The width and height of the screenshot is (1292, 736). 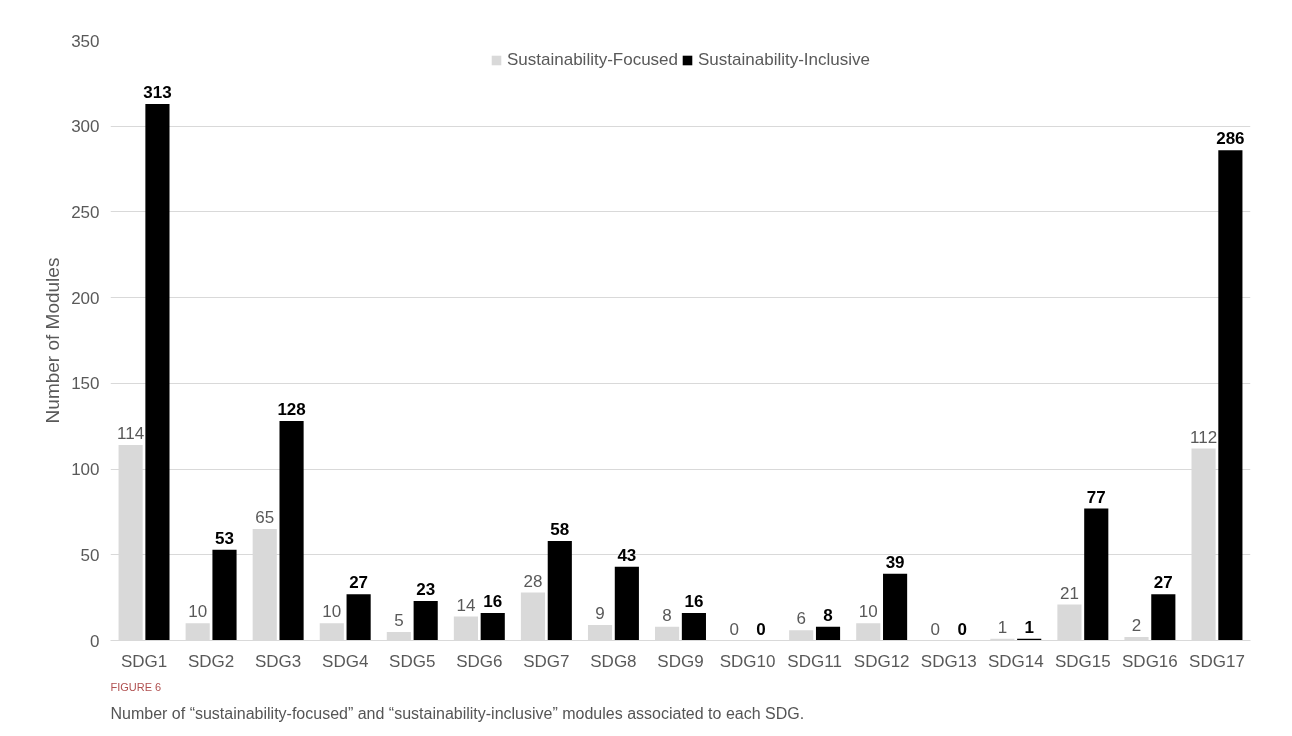 I want to click on y-tick-label: 250, so click(x=85, y=212).